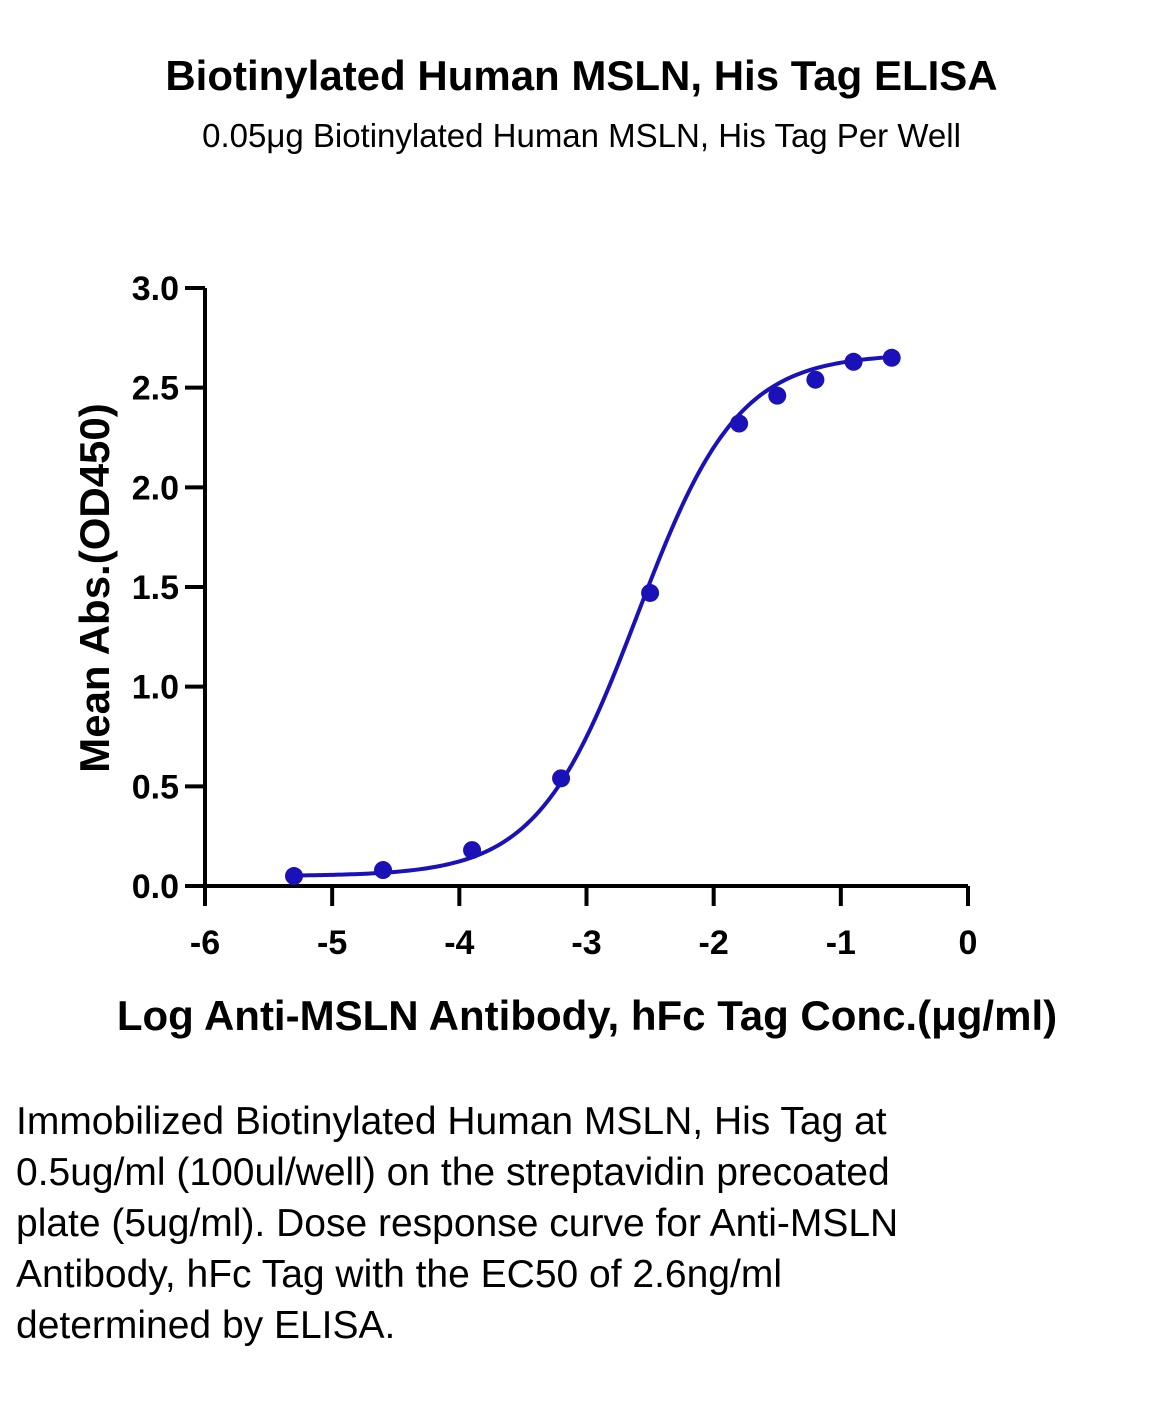  What do you see at coordinates (586, 943) in the screenshot?
I see `x-tick-label: -3` at bounding box center [586, 943].